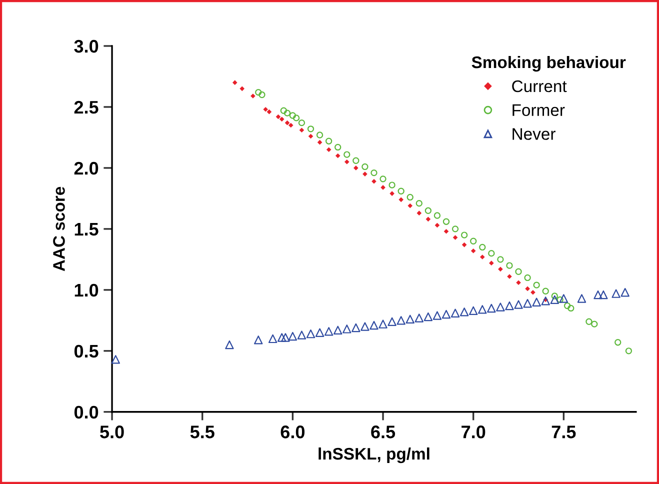 The image size is (659, 484). Describe the element at coordinates (86, 412) in the screenshot. I see `y-tick-label: 0.0` at that location.